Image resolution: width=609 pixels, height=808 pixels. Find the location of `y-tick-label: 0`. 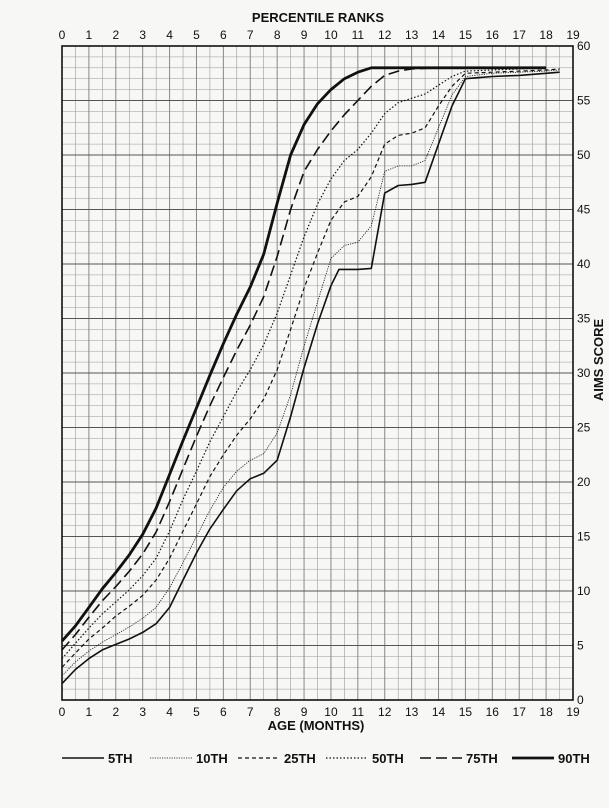

y-tick-label: 0 is located at coordinates (580, 700).